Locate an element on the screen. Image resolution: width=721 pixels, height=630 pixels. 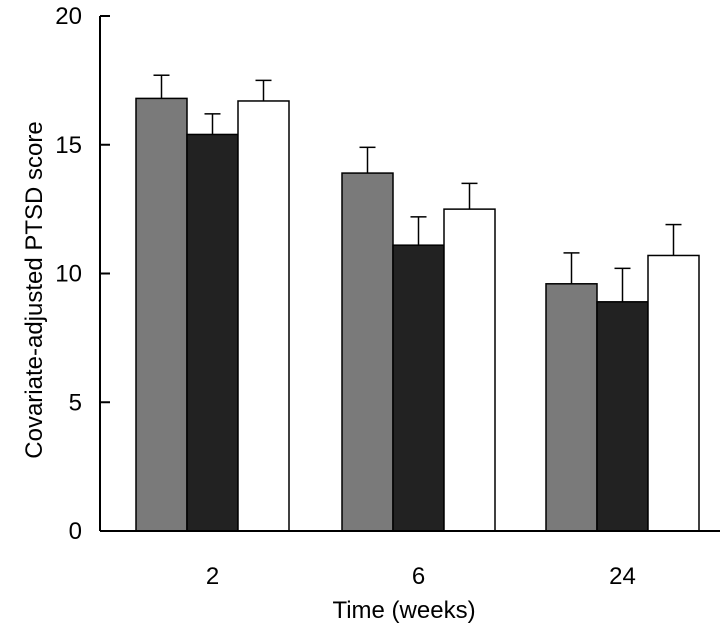
y-axis-ticks: 0 5 10 15 20 is located at coordinates (82, 274).